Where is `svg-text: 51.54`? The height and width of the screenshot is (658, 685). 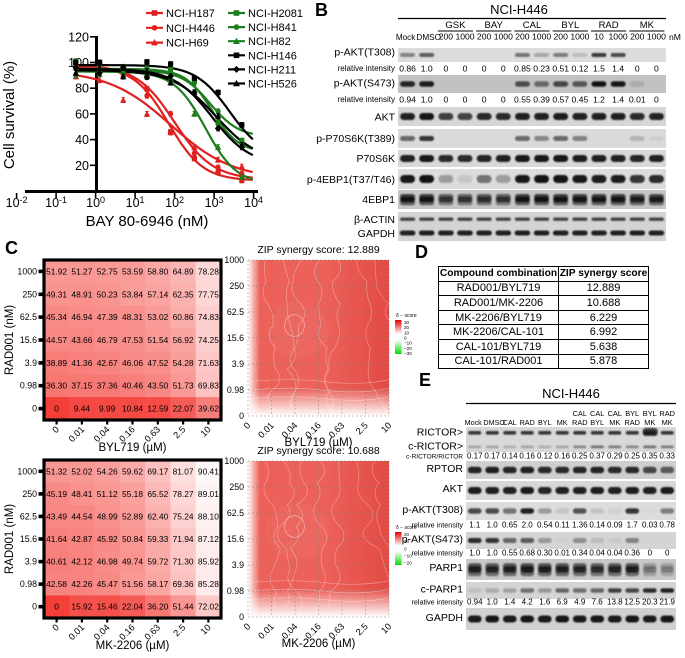 svg-text: 51.54 is located at coordinates (157, 340).